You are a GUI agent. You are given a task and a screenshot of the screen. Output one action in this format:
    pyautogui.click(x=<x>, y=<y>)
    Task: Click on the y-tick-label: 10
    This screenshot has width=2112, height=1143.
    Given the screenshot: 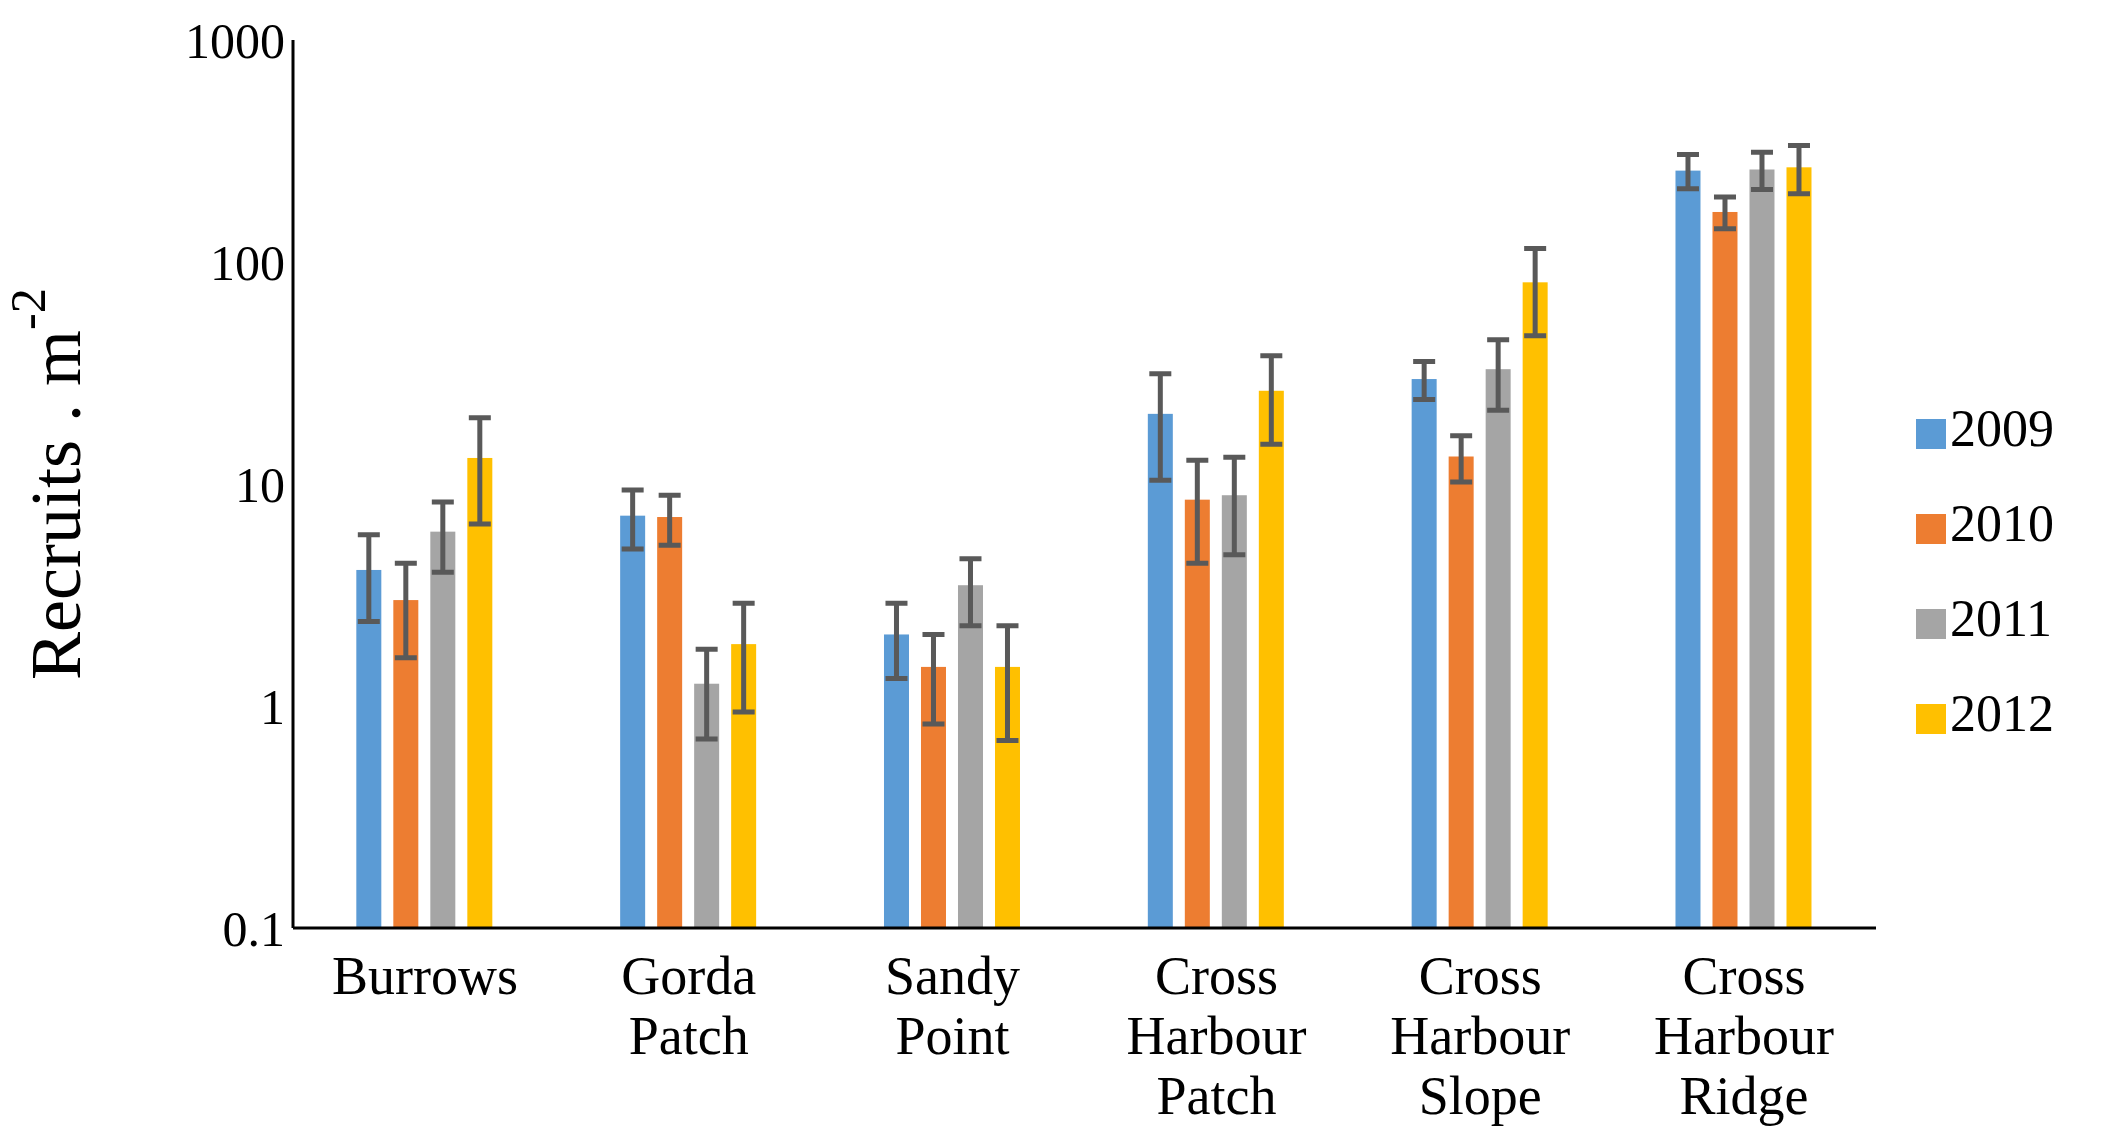 What is the action you would take?
    pyautogui.click(x=260, y=484)
    